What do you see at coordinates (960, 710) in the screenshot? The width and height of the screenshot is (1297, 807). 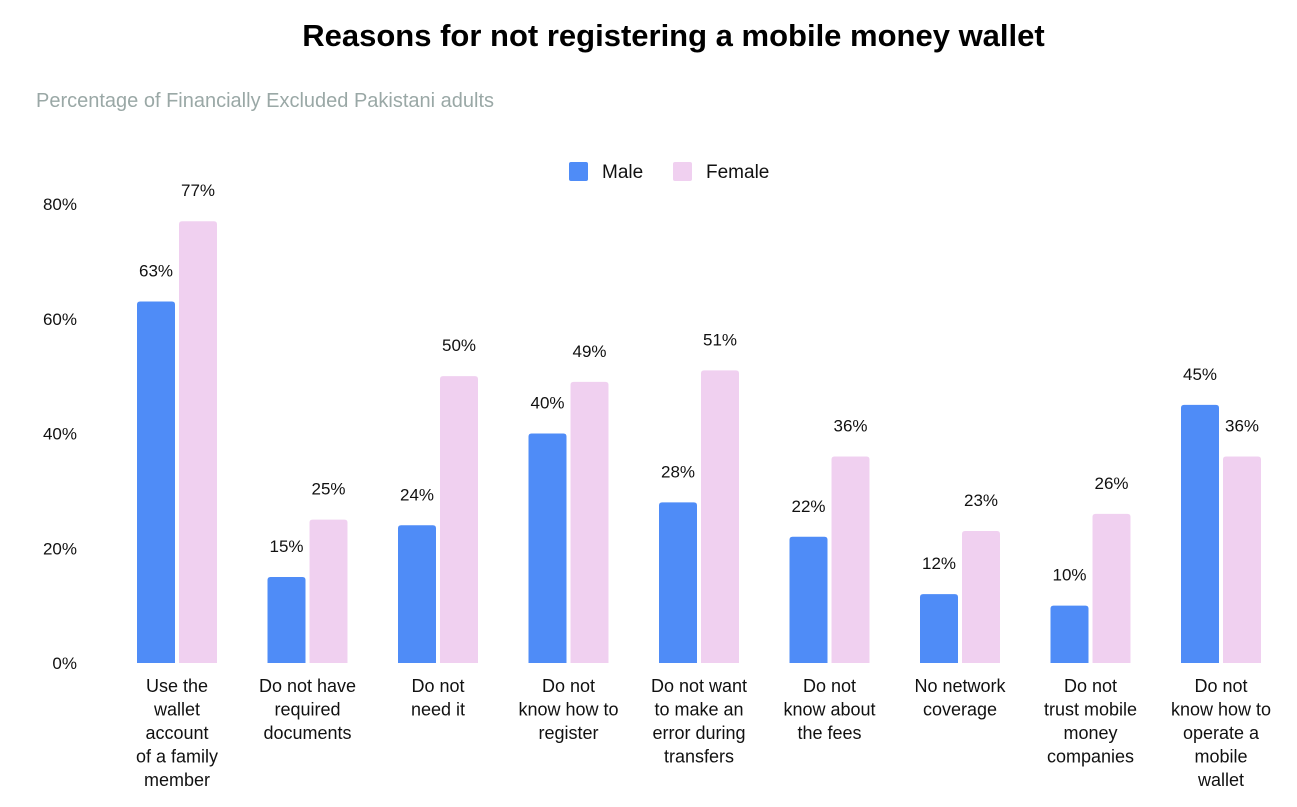 I see `category-label-line: coverage` at bounding box center [960, 710].